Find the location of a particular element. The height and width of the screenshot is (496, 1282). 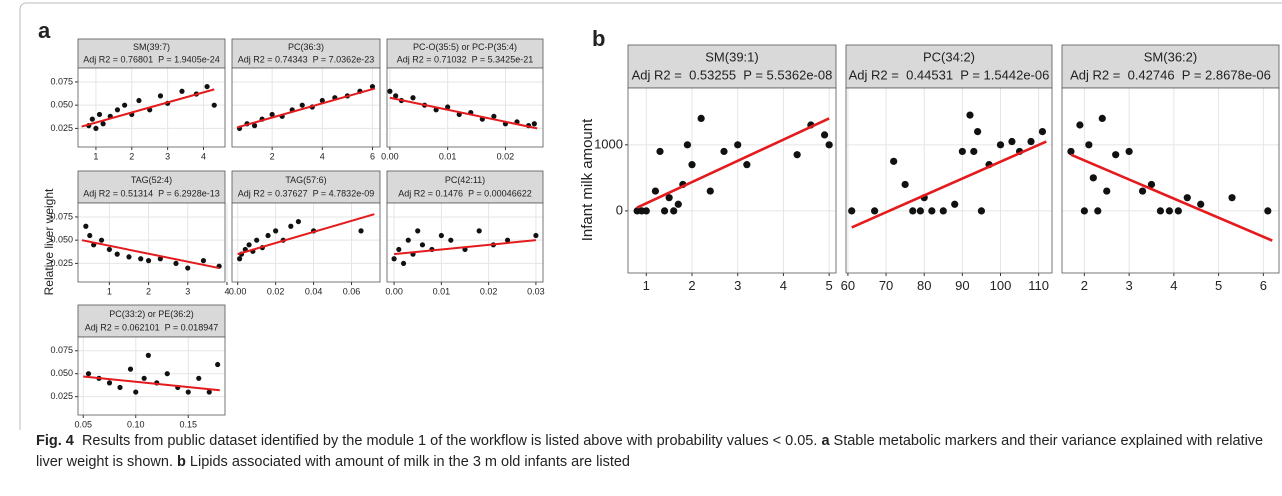

figure-number: Fig. 4 is located at coordinates (55, 441).